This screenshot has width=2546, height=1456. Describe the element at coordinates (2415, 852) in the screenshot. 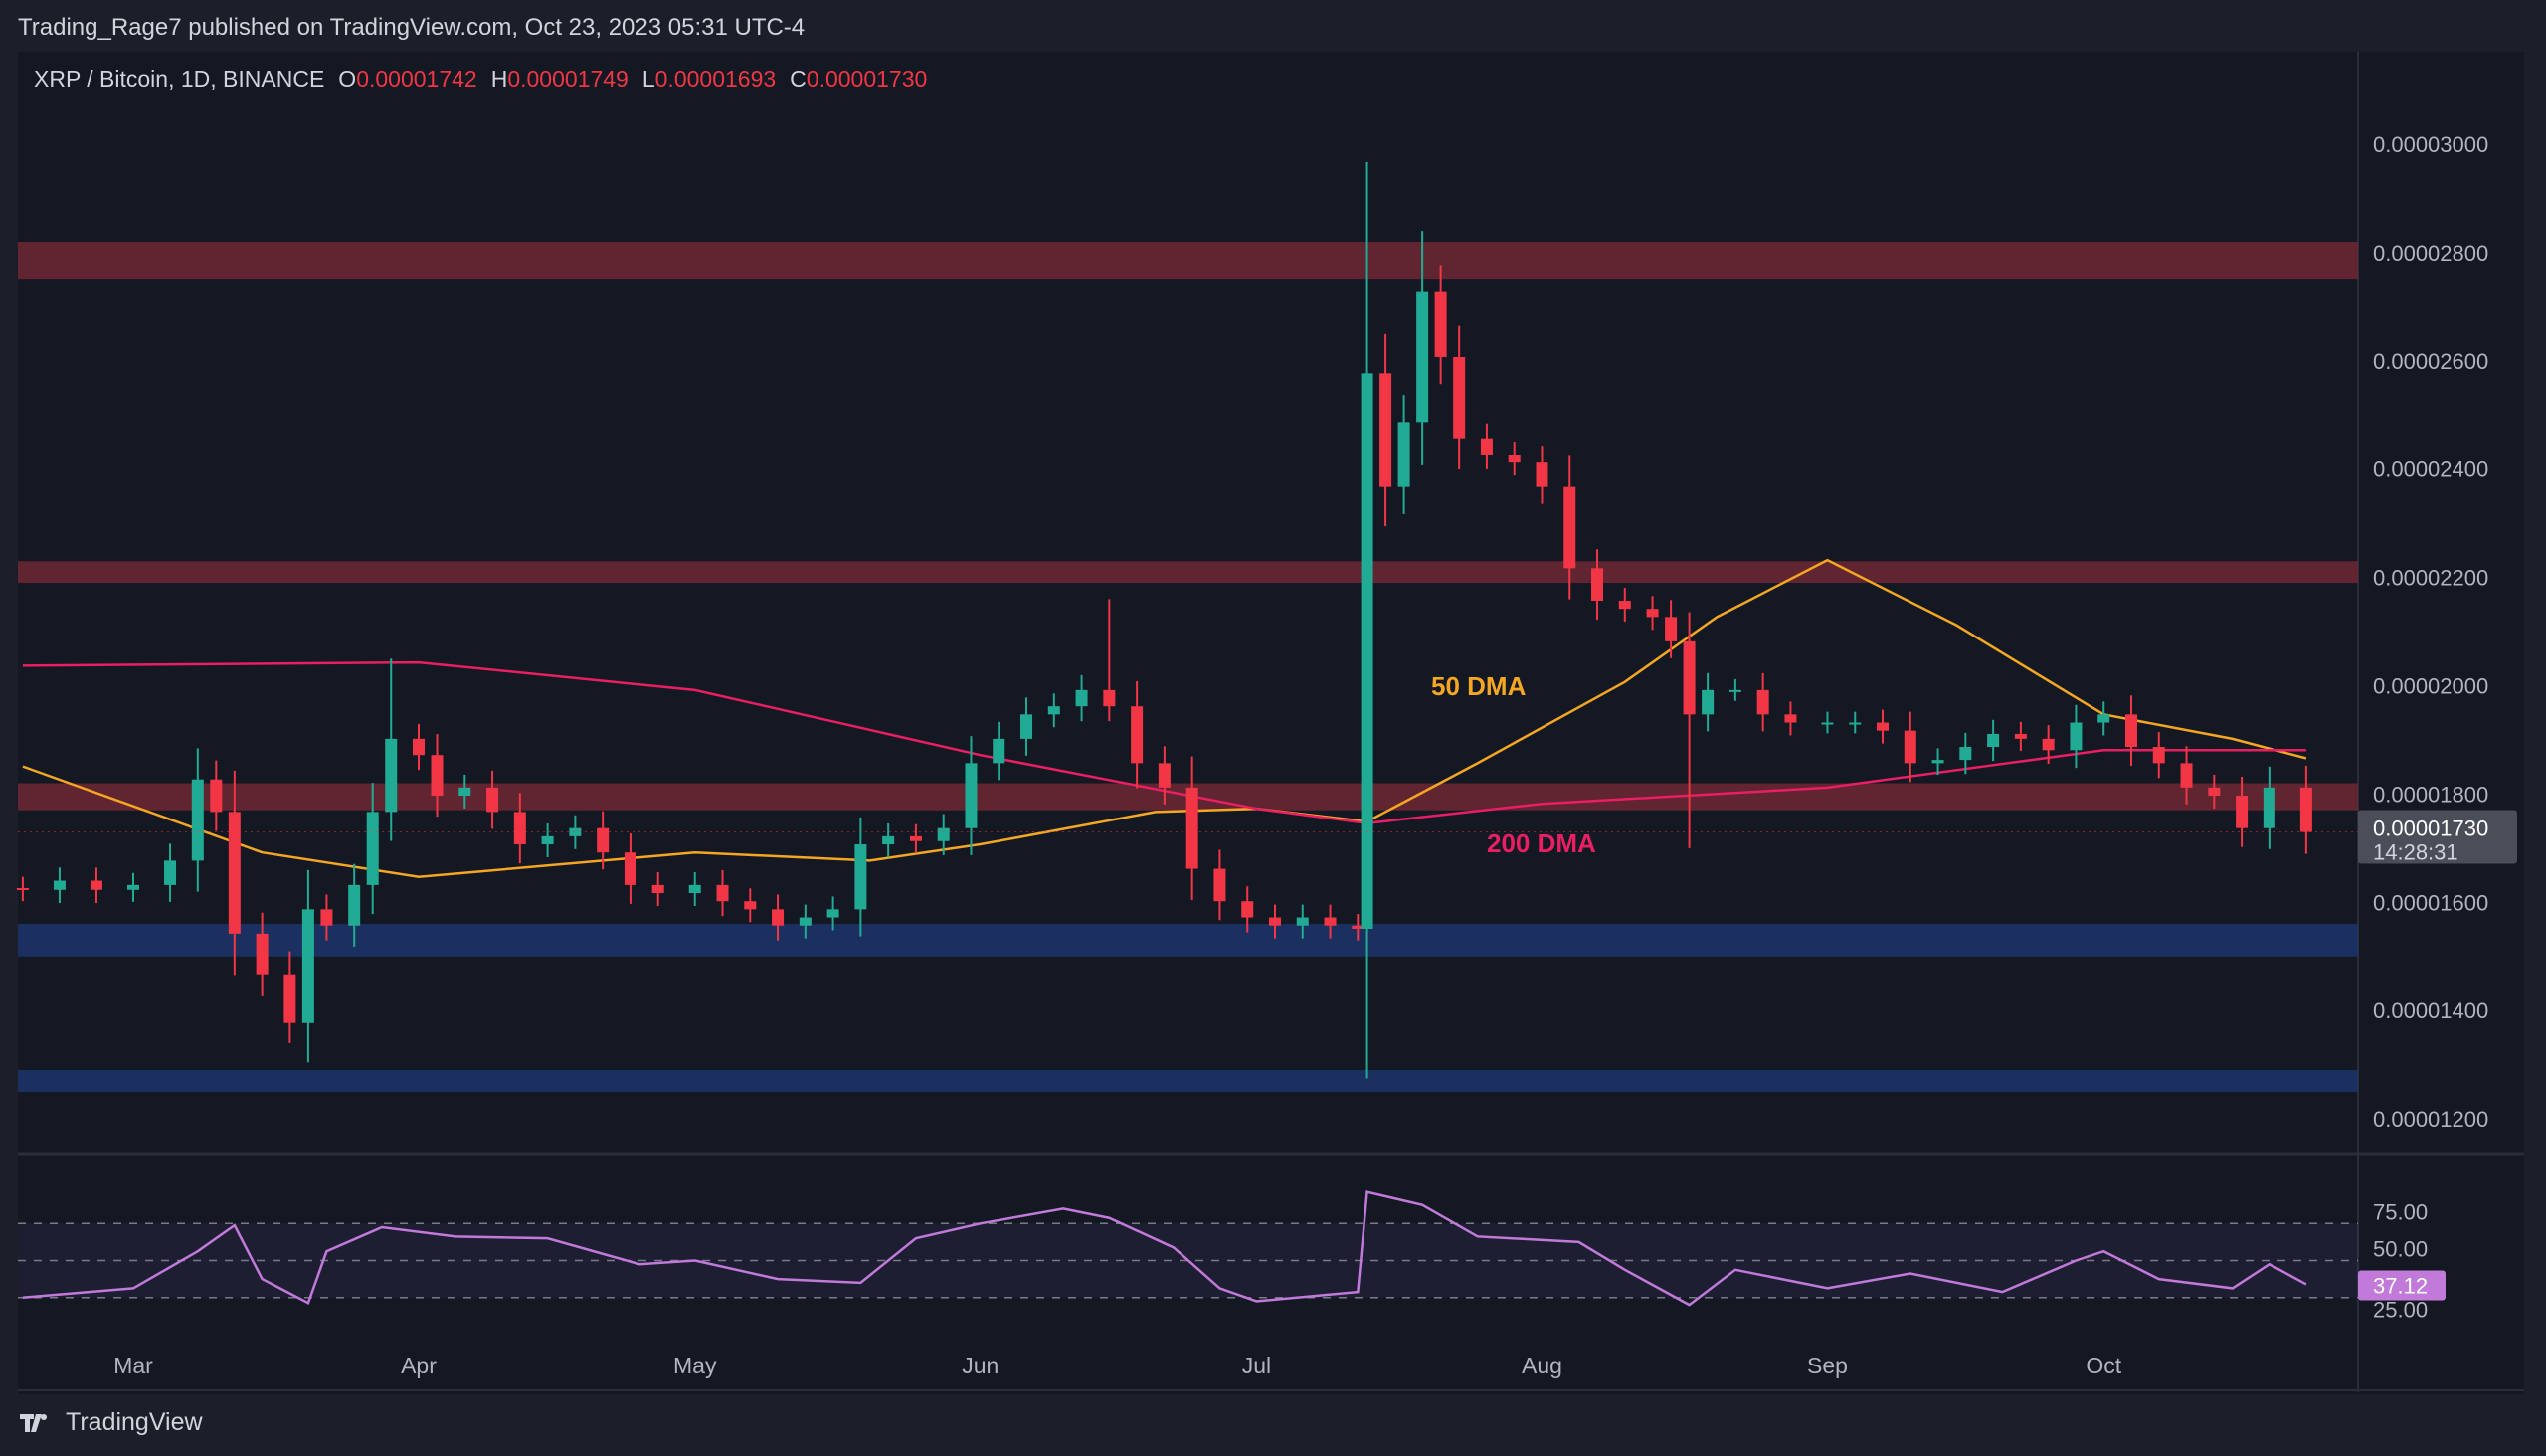

I see `bar-countdown: 14:28:31` at that location.